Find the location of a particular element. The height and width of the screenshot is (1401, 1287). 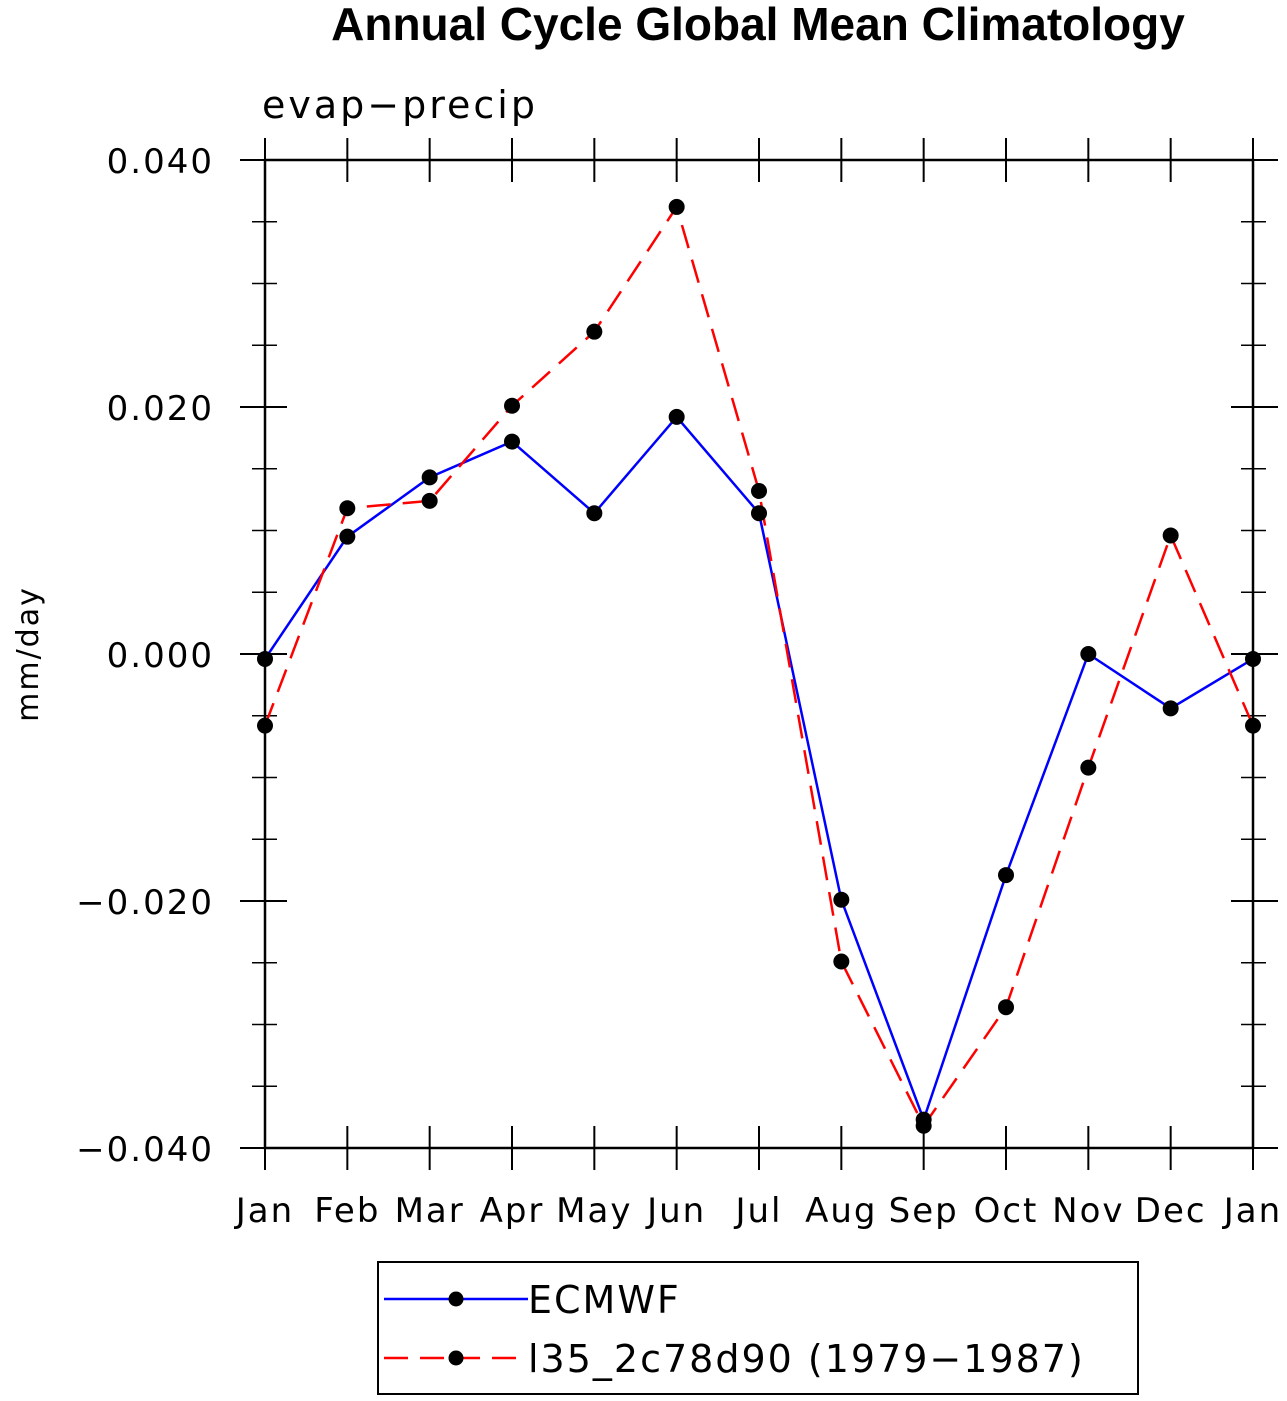

x-tick-label: Jul is located at coordinates (757, 1211).